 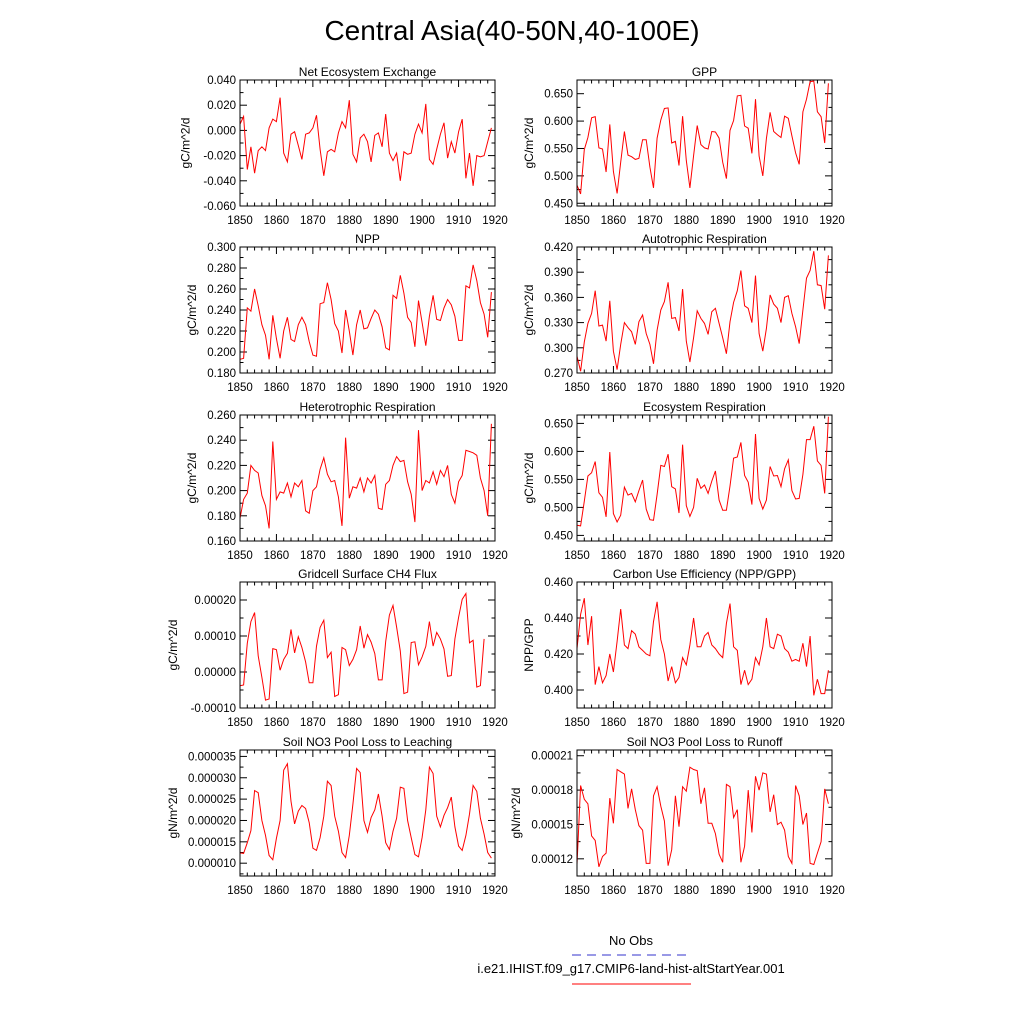 What do you see at coordinates (558, 508) in the screenshot?
I see `y-tick-label: 0.500` at bounding box center [558, 508].